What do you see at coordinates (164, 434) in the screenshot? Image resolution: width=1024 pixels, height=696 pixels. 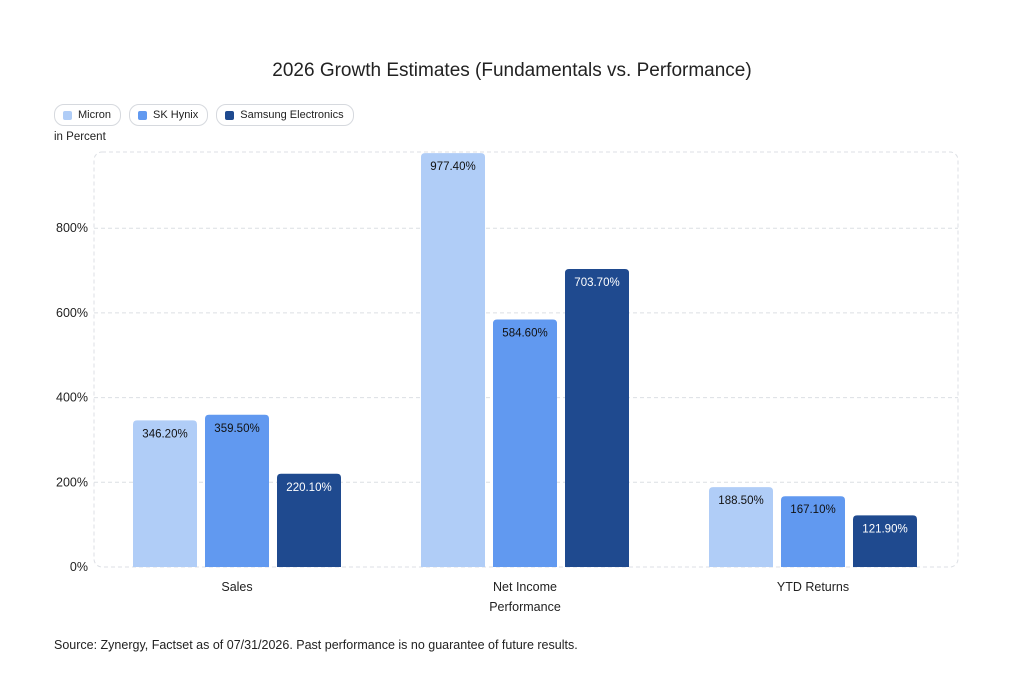 I see `data-label: 346.20%` at bounding box center [164, 434].